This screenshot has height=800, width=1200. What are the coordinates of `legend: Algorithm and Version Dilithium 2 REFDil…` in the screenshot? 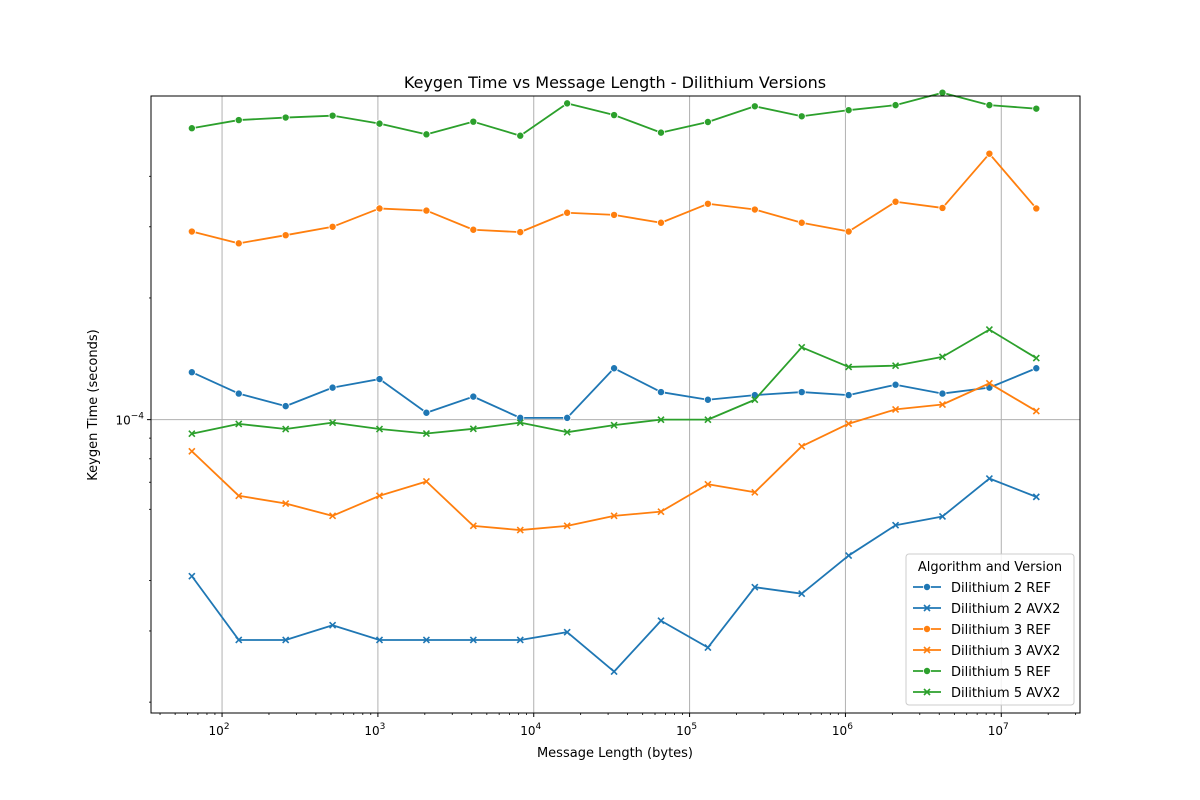 It's located at (990, 629).